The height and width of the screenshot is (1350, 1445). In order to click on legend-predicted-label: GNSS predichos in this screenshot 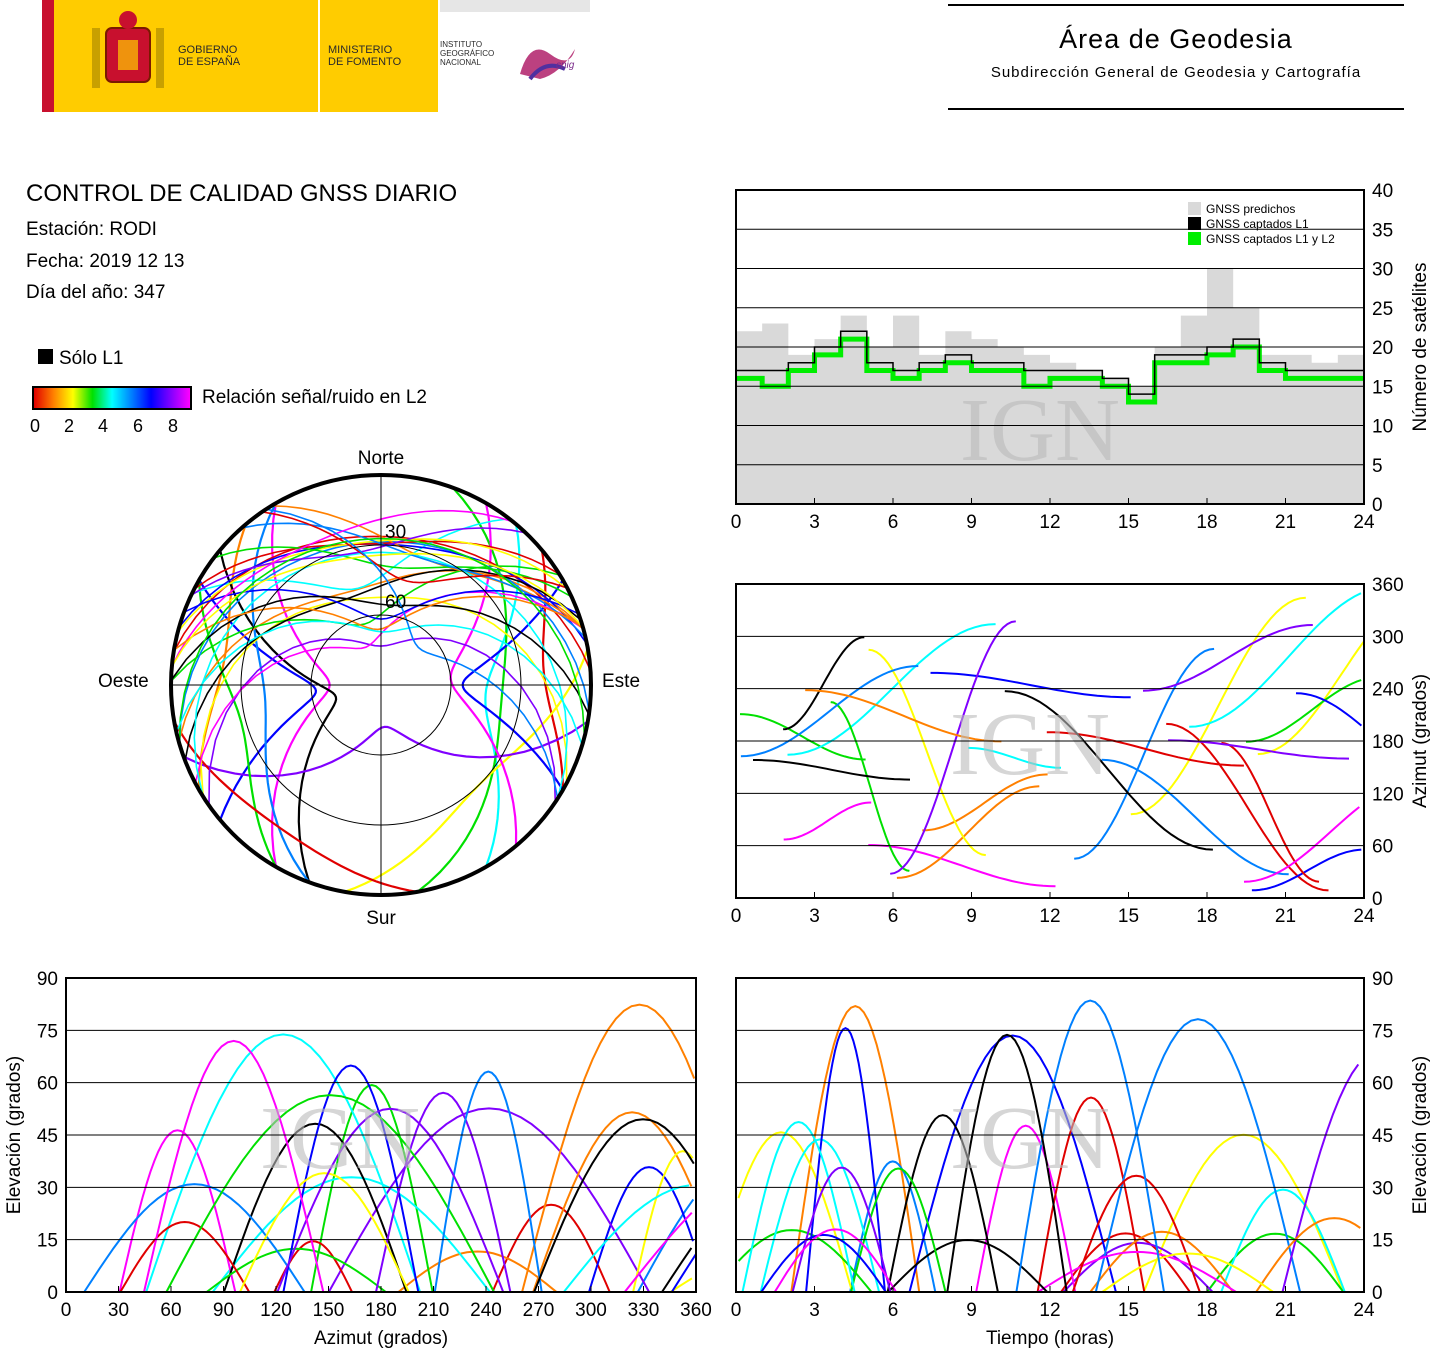, I will do `click(1250, 209)`.